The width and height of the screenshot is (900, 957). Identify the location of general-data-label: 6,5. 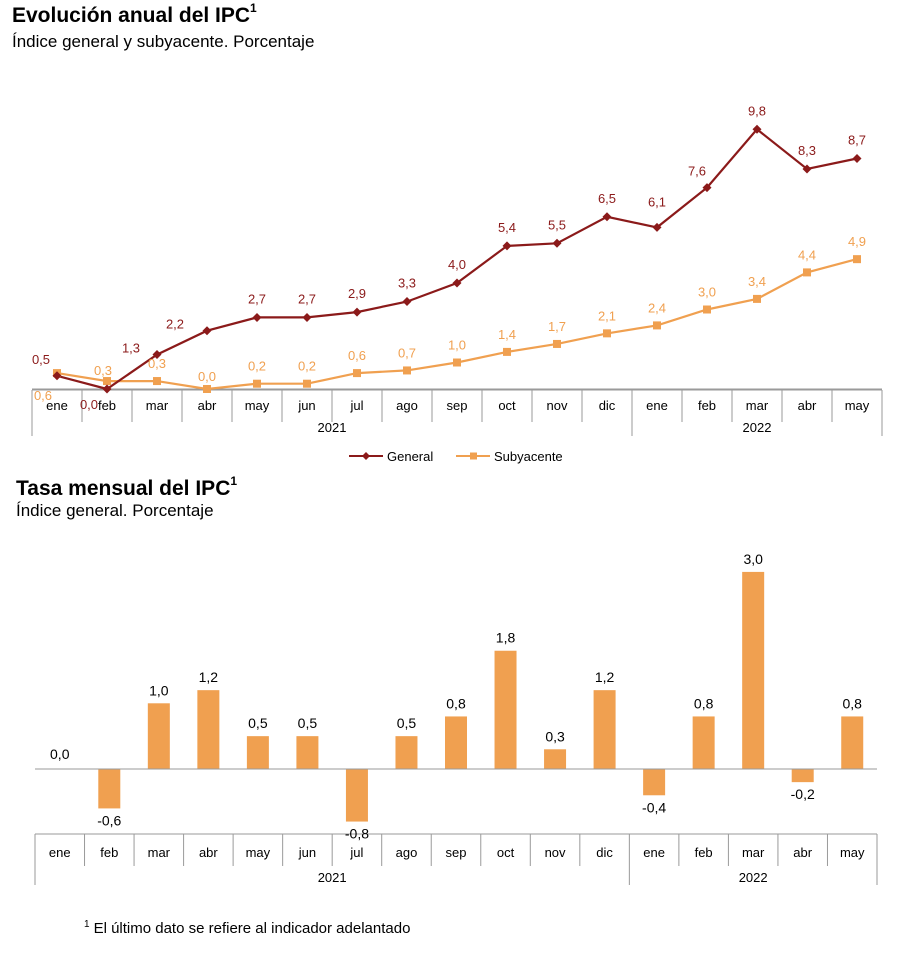
(607, 198).